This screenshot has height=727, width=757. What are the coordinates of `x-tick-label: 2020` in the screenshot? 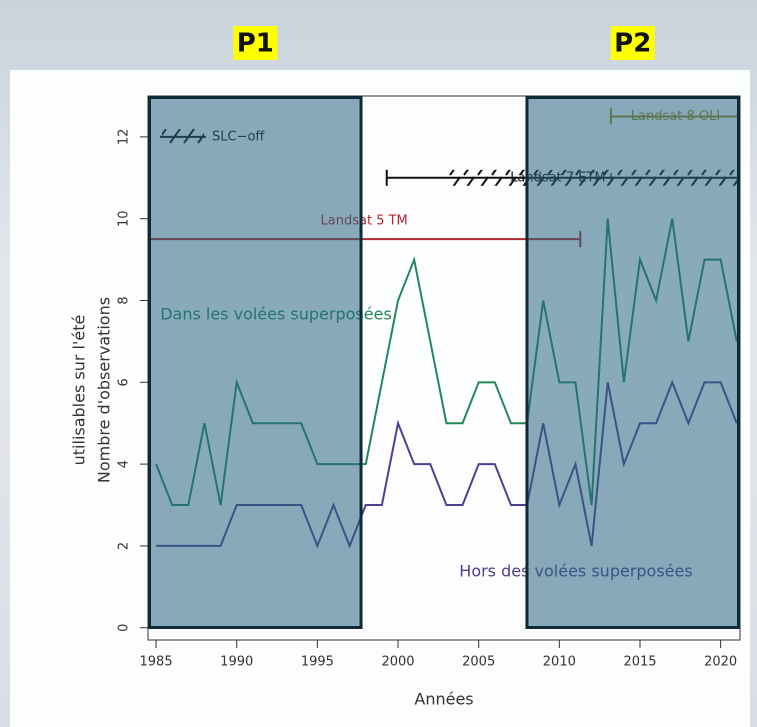 It's located at (720, 662).